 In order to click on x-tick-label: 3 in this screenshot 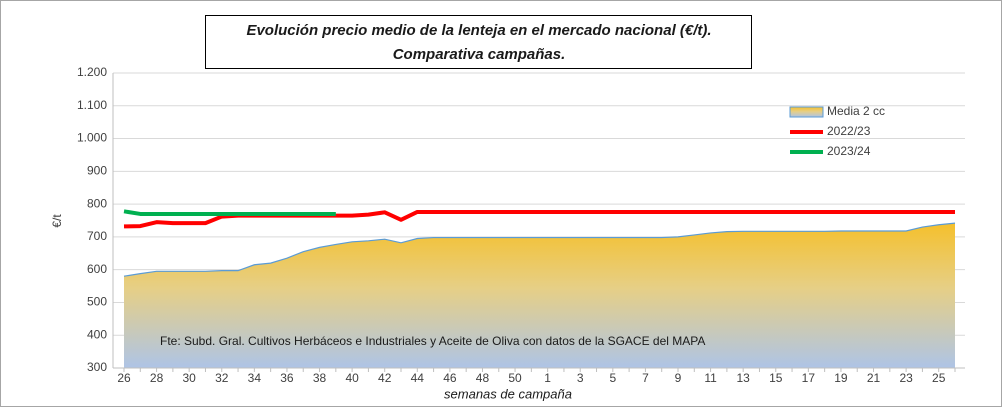, I will do `click(580, 378)`.